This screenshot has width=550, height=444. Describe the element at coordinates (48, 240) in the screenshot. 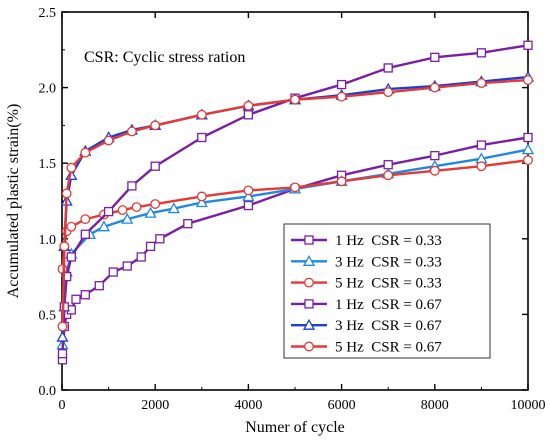

I see `y-tick-label: 1.0` at that location.